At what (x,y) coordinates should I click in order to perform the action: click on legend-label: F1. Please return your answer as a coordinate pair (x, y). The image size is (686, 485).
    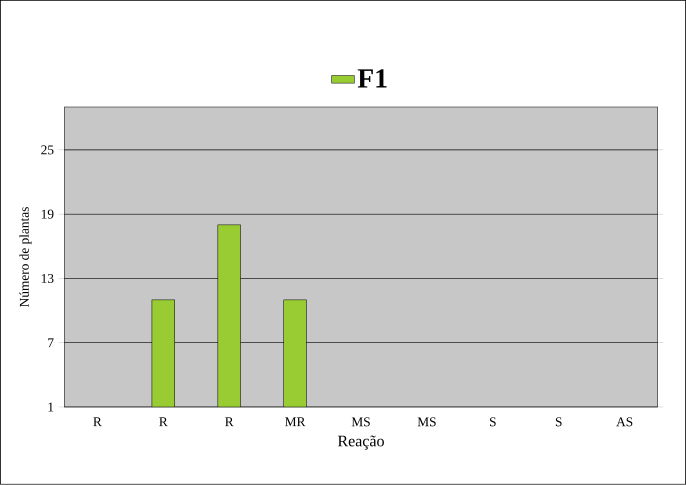
    Looking at the image, I should click on (372, 78).